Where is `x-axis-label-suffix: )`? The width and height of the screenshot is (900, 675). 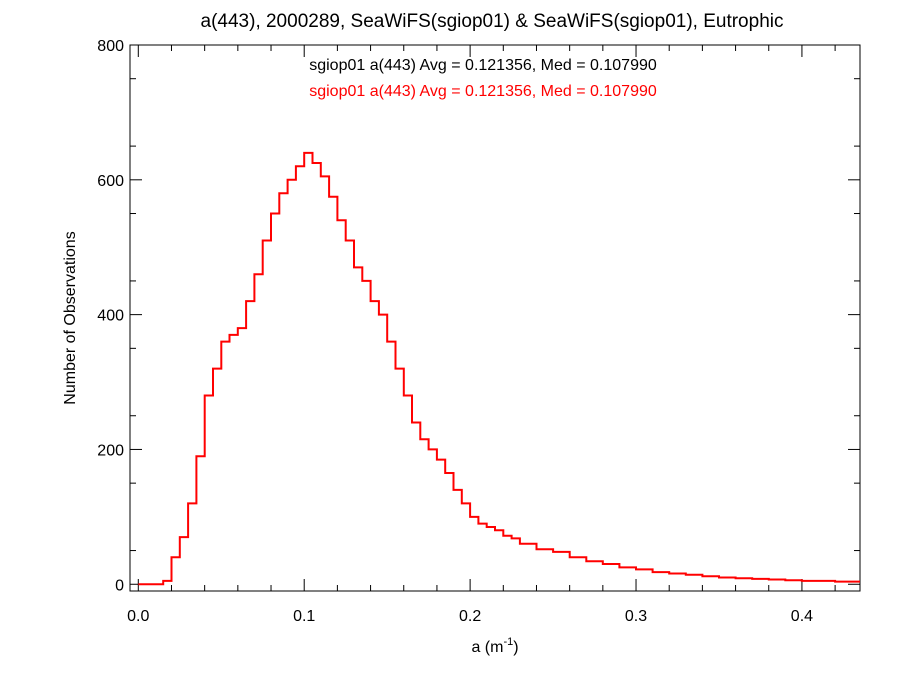
x-axis-label-suffix: ) is located at coordinates (515, 647).